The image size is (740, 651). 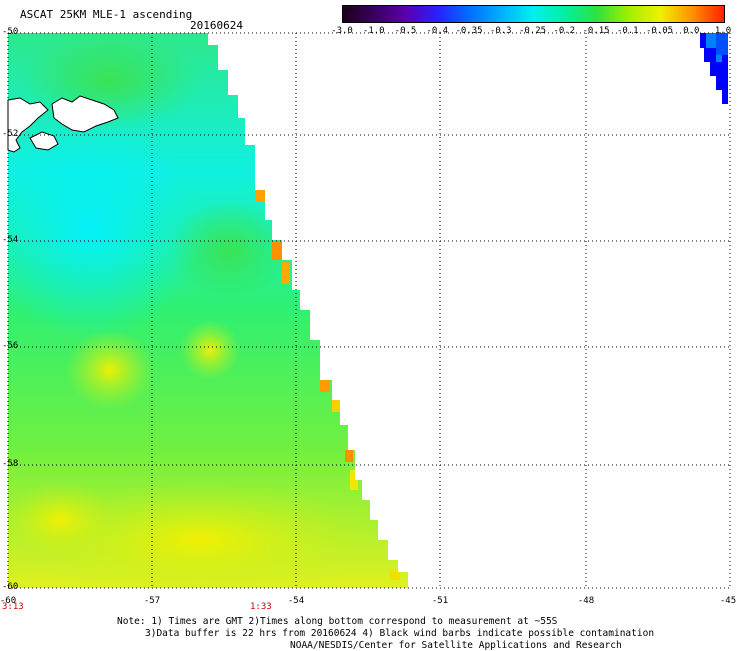 What do you see at coordinates (659, 31) in the screenshot?
I see `colorbar-tick-label: -0.05` at bounding box center [659, 31].